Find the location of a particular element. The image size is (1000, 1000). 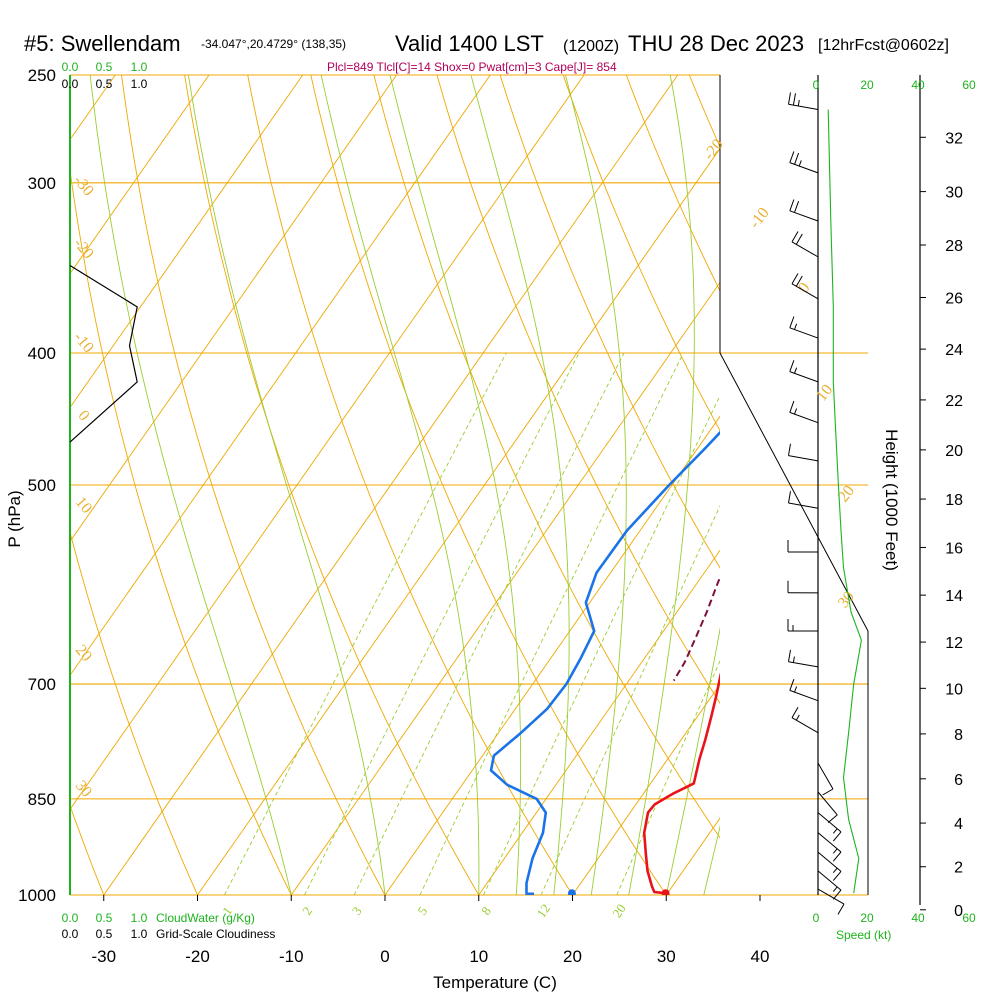

isotherm-label: -10 is located at coordinates (759, 218).